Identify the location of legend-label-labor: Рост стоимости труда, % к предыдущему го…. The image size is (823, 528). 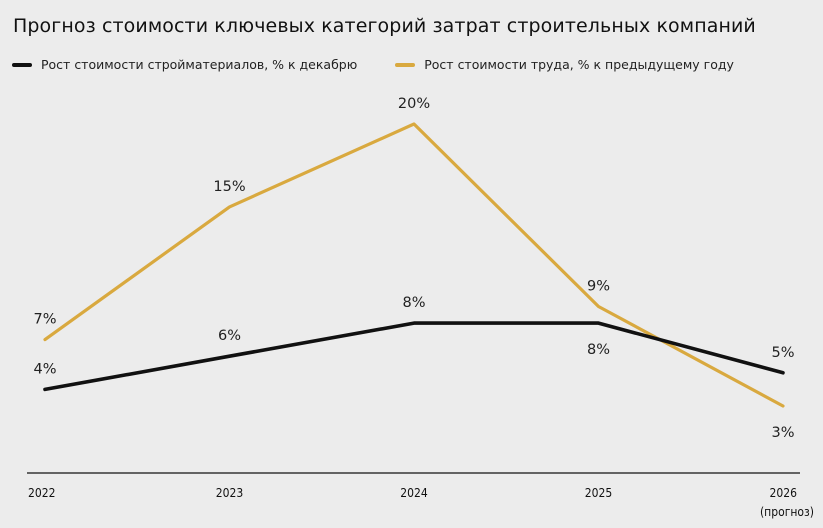
(579, 64).